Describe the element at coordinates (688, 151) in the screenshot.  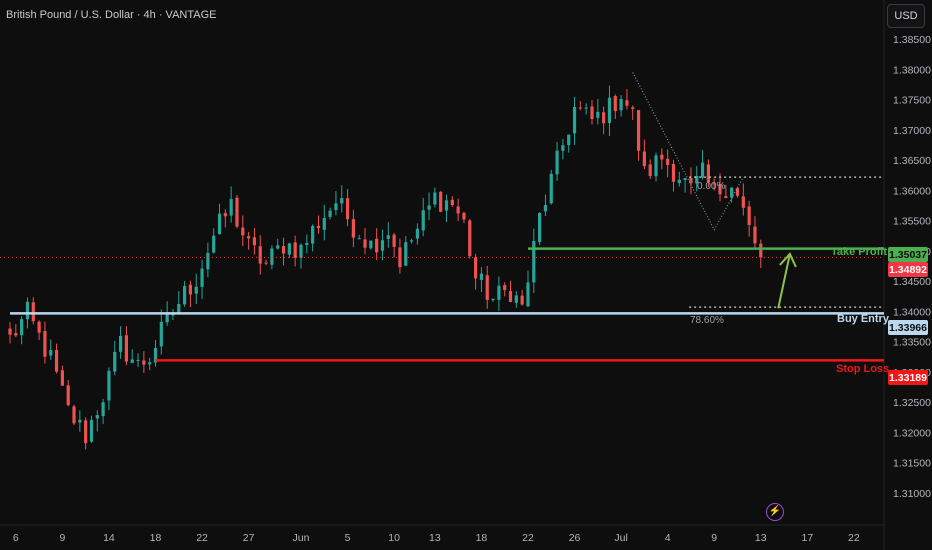
I see `fib-connector` at that location.